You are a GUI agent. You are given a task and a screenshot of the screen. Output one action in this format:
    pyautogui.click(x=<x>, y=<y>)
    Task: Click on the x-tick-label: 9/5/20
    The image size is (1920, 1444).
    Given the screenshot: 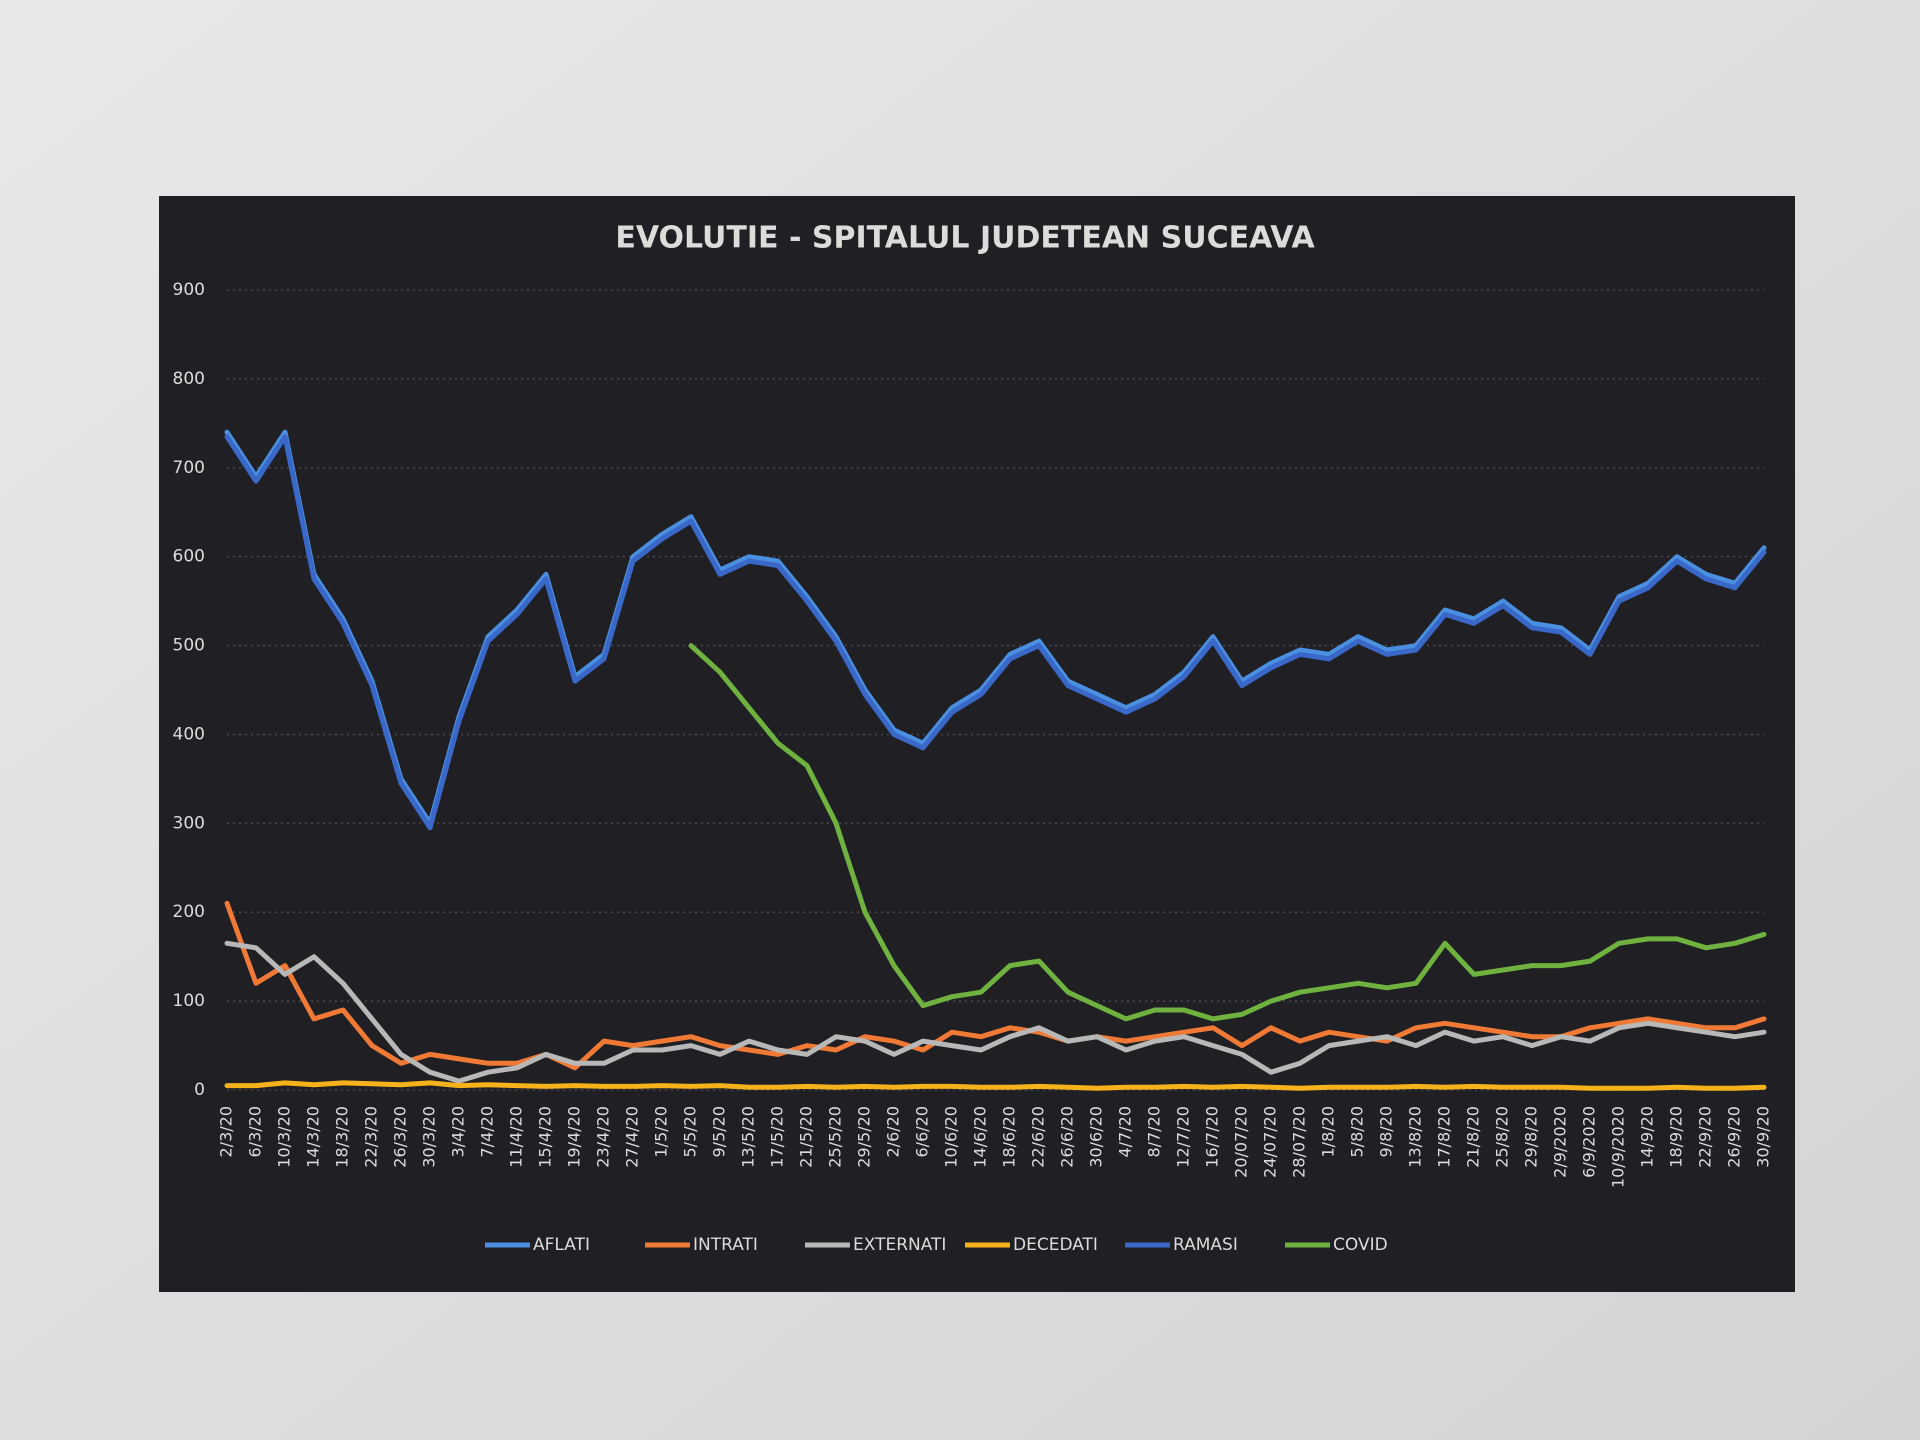 What is the action you would take?
    pyautogui.click(x=719, y=1132)
    